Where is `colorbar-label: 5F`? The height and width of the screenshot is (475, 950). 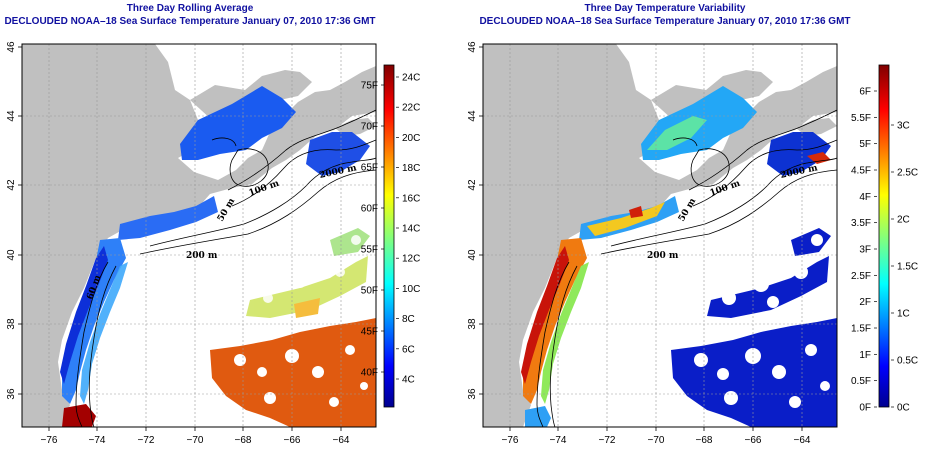 colorbar-label: 5F is located at coordinates (865, 144).